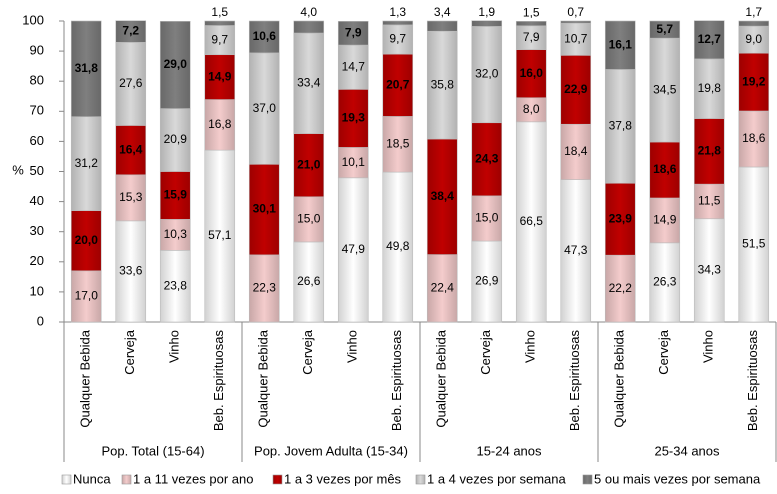 The width and height of the screenshot is (777, 494). I want to click on legend-label: 5 ou mais vezes por semana, so click(677, 478).